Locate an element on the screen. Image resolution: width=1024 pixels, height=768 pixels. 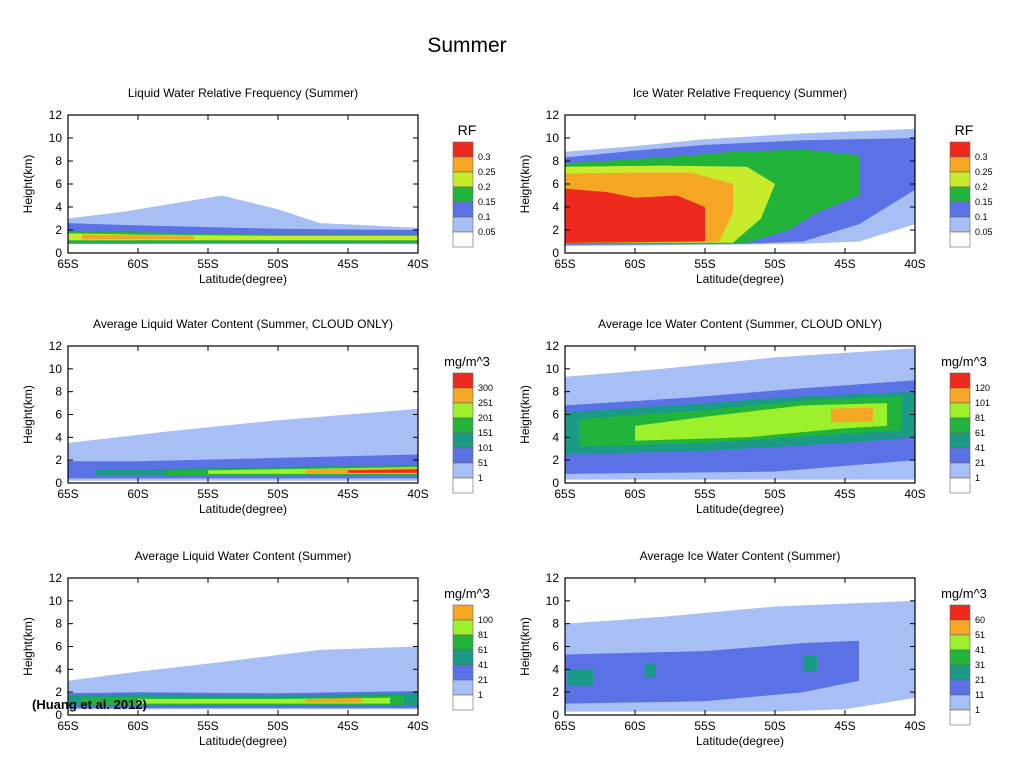
citation: (Huang et al. 2012) is located at coordinates (89, 704).